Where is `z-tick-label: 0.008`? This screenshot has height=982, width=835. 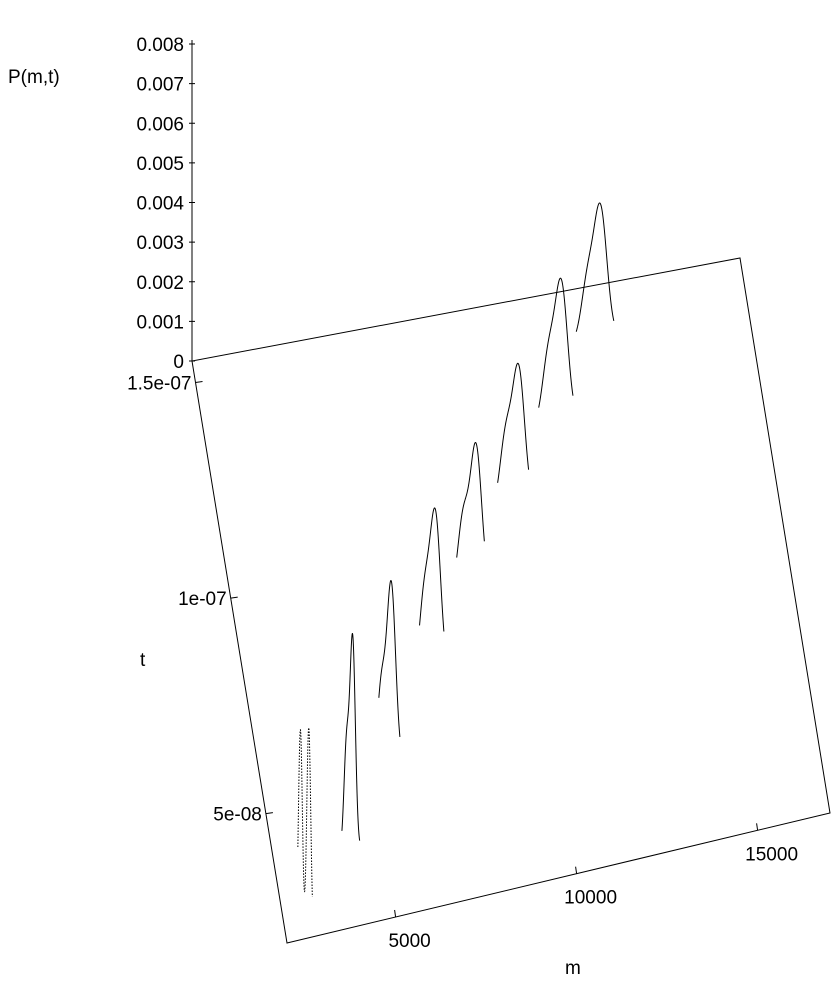 z-tick-label: 0.008 is located at coordinates (160, 45).